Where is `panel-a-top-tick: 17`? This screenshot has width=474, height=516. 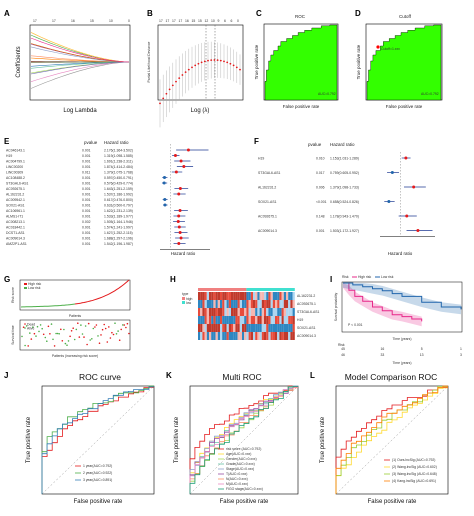
panel-a-top-tick: 17 is located at coordinates (54, 21).